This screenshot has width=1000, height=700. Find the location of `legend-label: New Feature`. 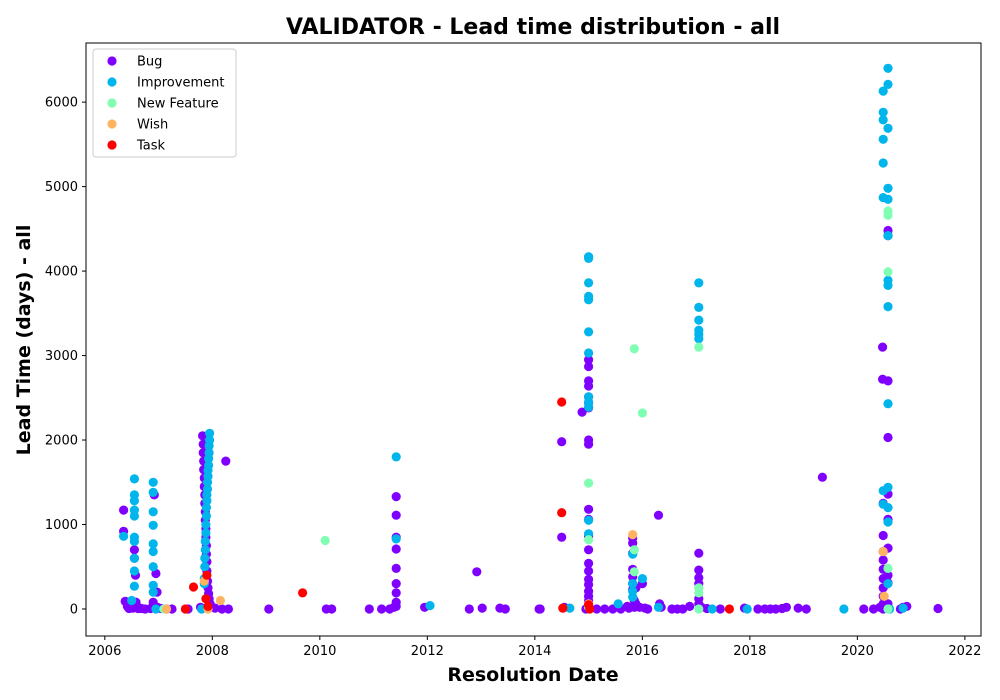

legend-label: New Feature is located at coordinates (178, 104).